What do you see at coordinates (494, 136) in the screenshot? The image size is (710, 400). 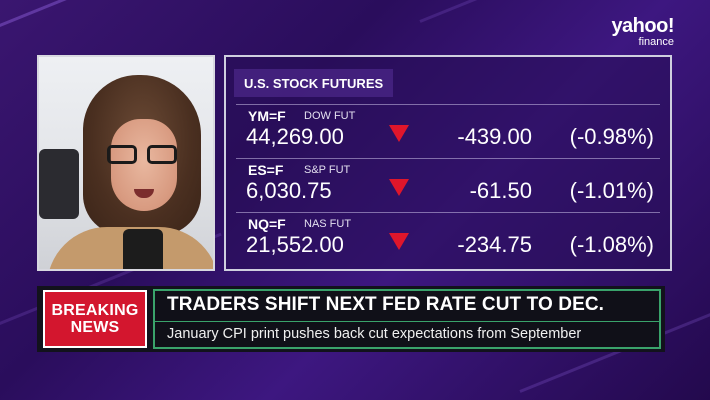 I see `row-change: -439.00` at bounding box center [494, 136].